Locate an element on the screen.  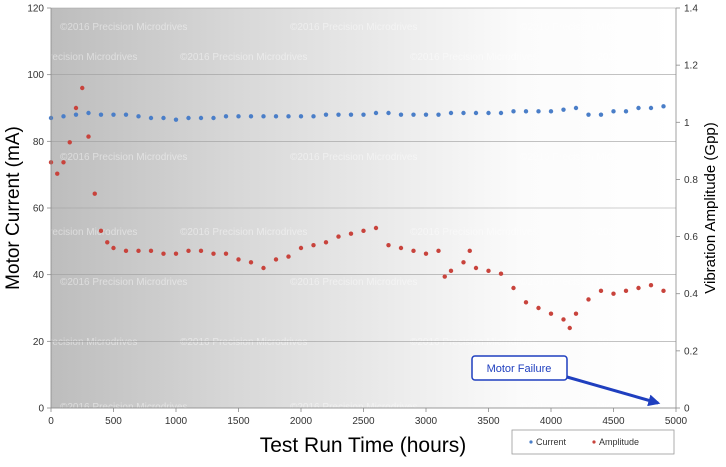
x-tick-label: 500 is located at coordinates (113, 421).